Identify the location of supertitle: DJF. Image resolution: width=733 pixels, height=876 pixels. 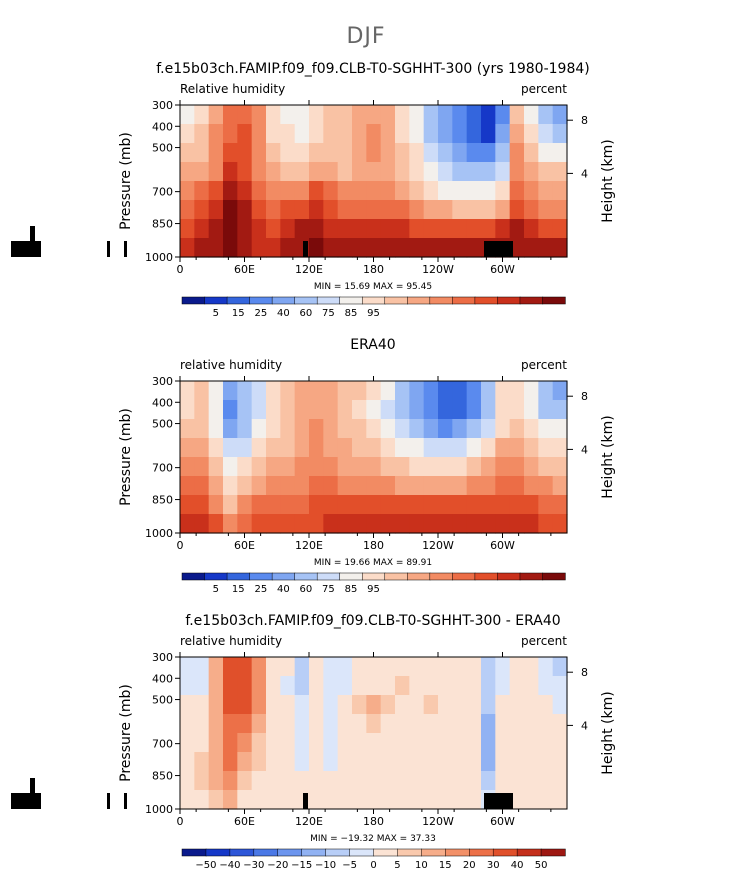
(365, 36).